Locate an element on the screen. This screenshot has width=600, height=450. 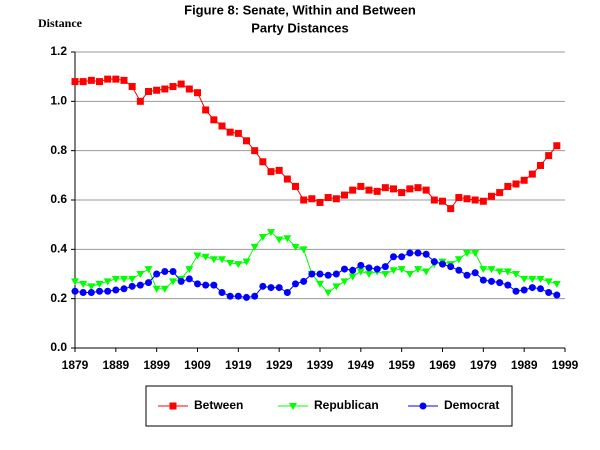
legend-marker is located at coordinates (173, 406).